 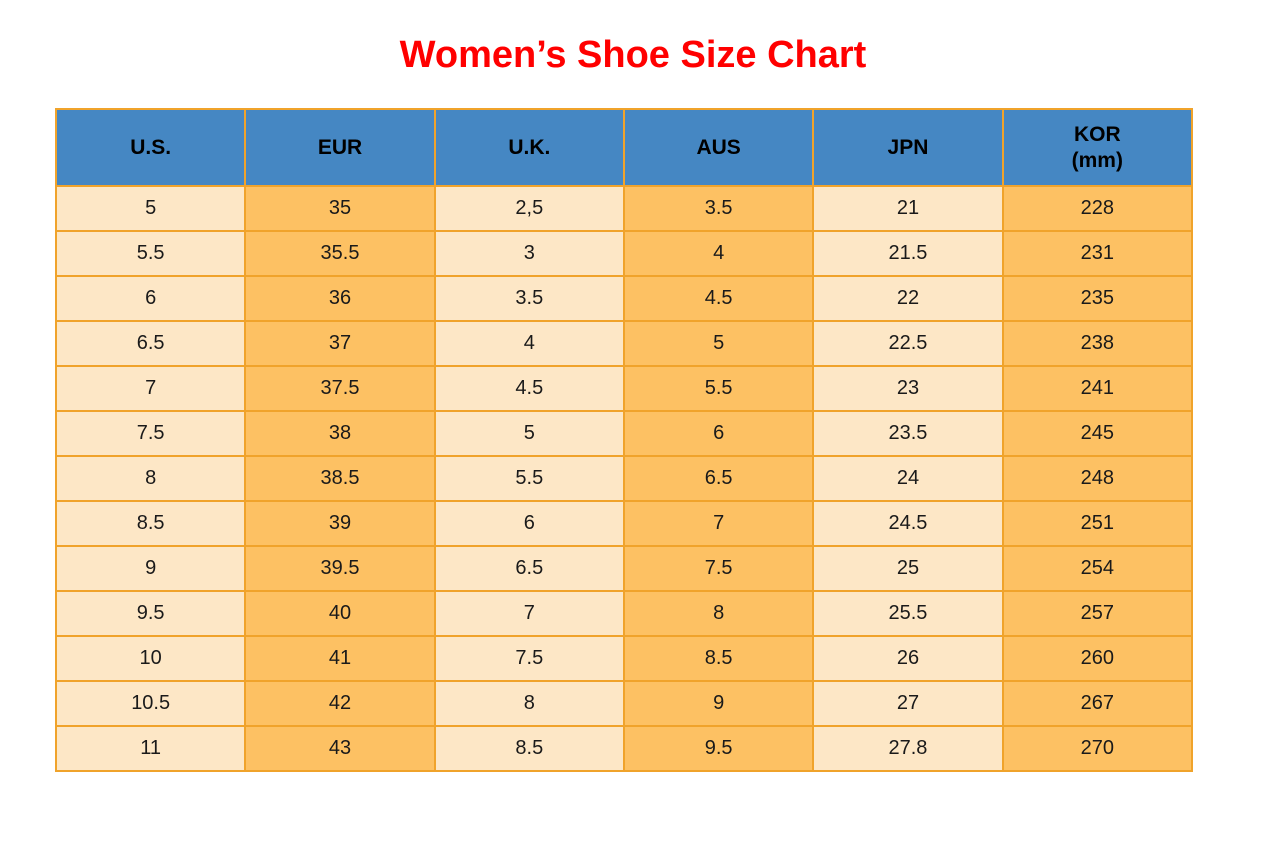 I want to click on column-header-label: AUS, so click(x=718, y=147).